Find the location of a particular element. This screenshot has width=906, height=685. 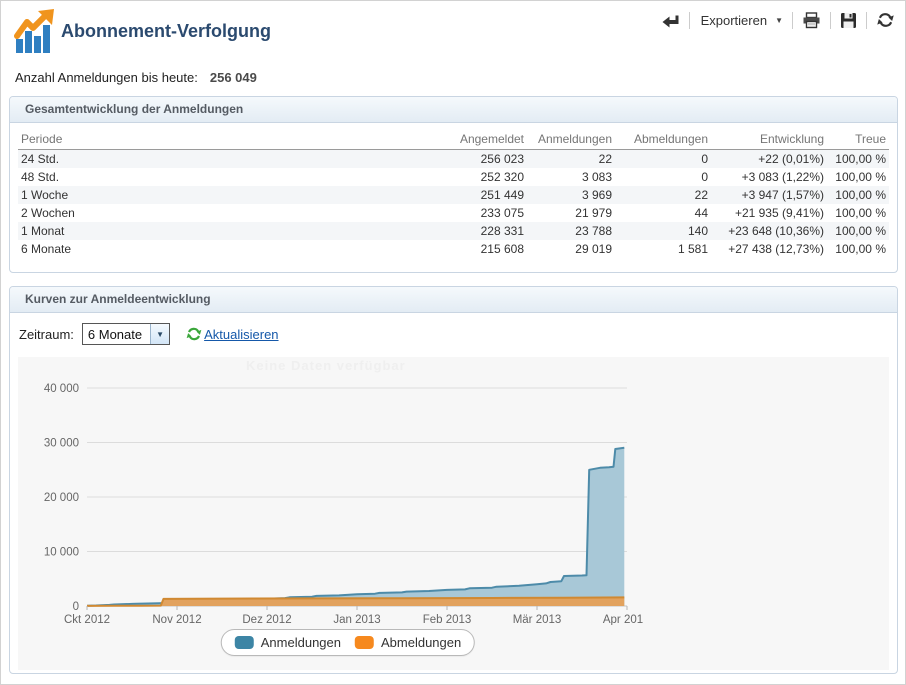

table-cell: 215 608 is located at coordinates (502, 249).